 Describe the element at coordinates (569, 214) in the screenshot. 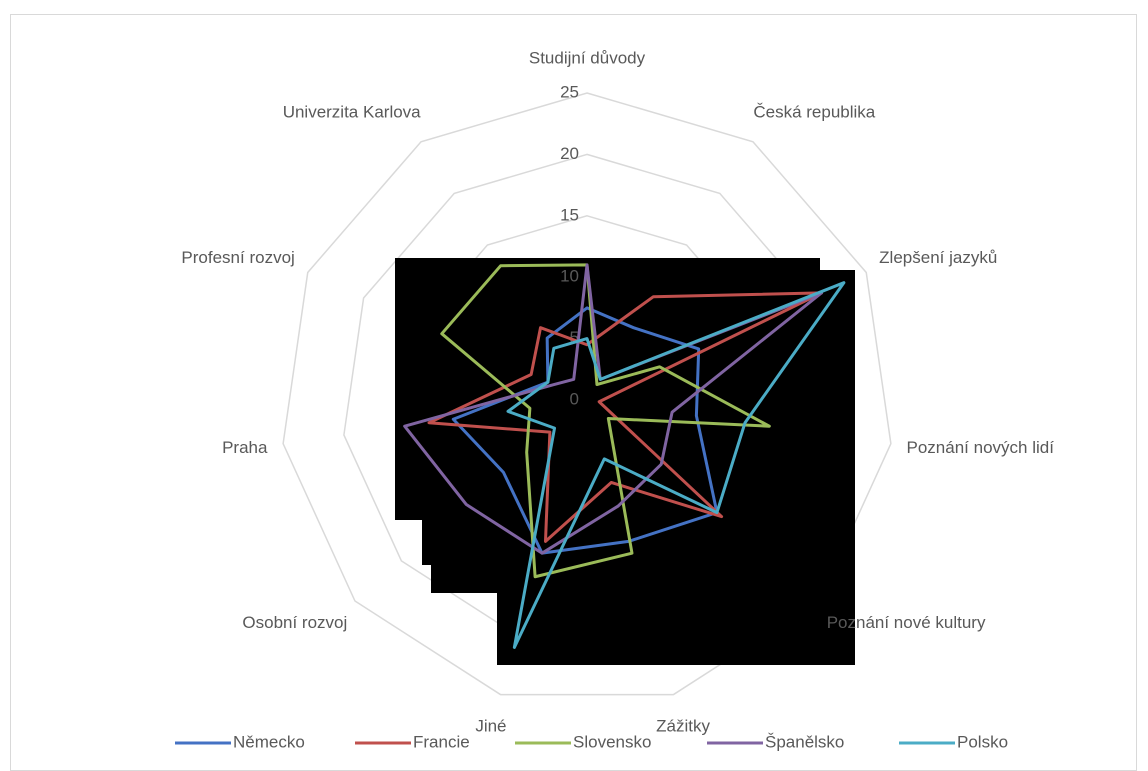

I see `r-tick-label: 15` at that location.